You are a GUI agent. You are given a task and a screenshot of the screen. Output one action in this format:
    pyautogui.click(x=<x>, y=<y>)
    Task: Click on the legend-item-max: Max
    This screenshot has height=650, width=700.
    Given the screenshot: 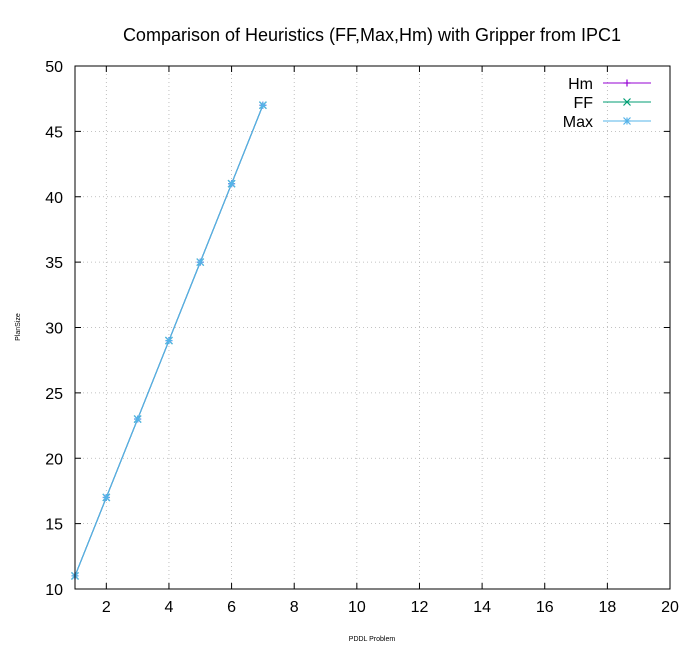 What is the action you would take?
    pyautogui.click(x=607, y=122)
    